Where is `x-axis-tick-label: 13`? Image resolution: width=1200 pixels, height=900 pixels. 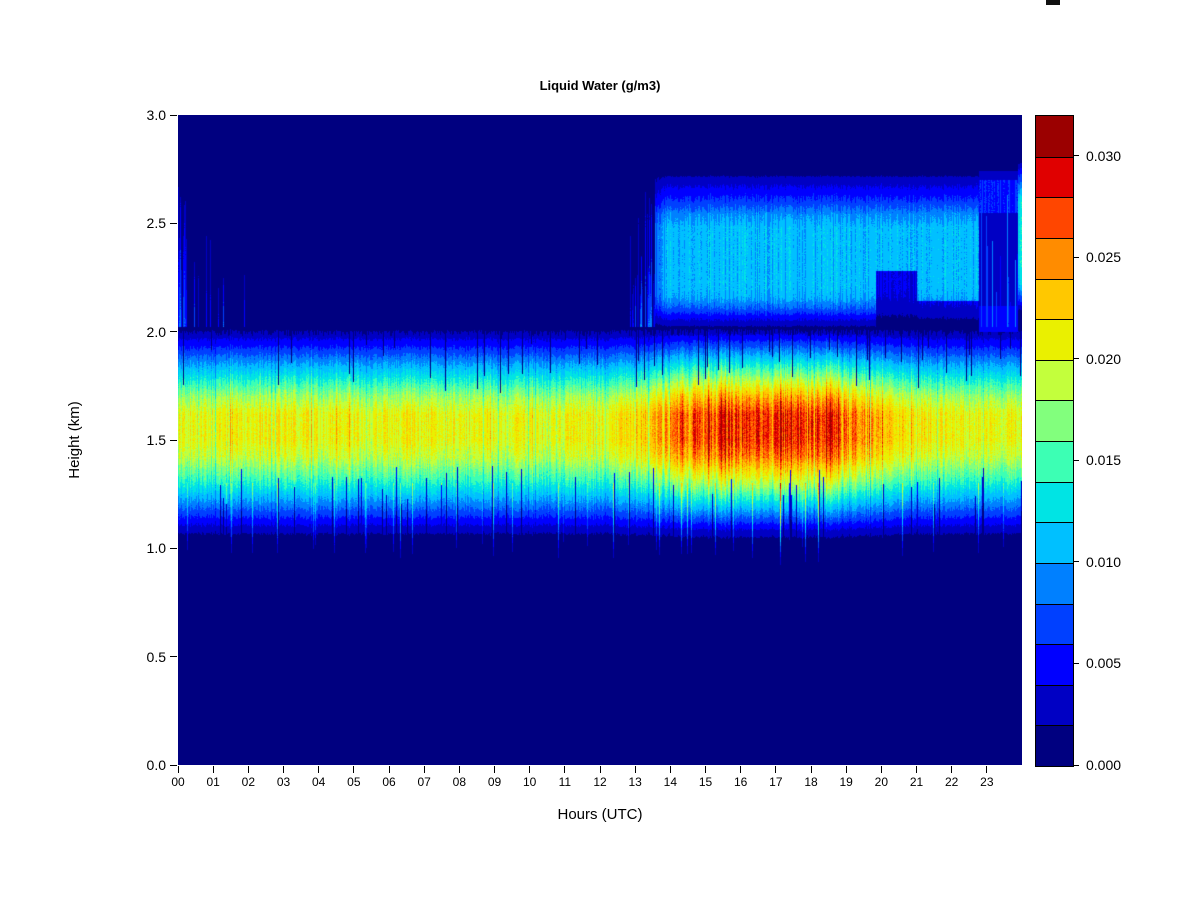 x-axis-tick-label: 13 is located at coordinates (635, 782).